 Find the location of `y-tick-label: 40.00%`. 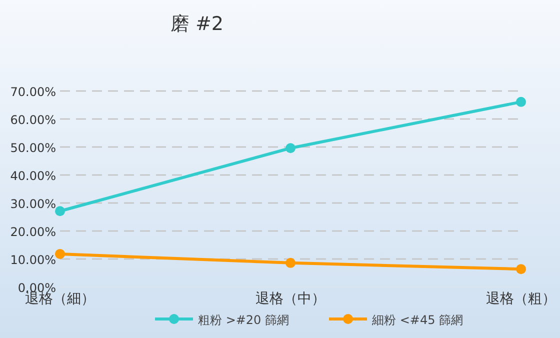

y-tick-label: 40.00% is located at coordinates (33, 176).